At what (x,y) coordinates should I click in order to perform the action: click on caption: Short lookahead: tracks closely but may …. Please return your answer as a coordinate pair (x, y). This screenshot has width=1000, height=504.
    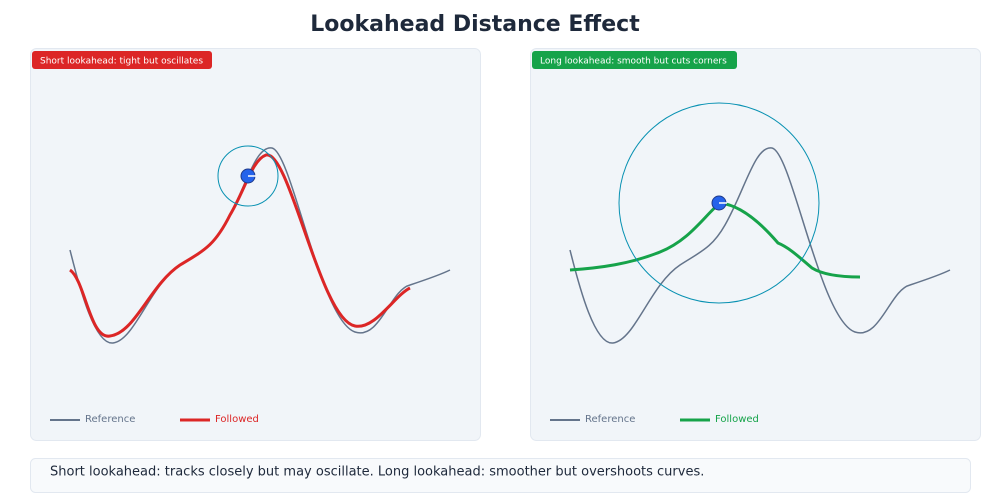
    Looking at the image, I should click on (377, 472).